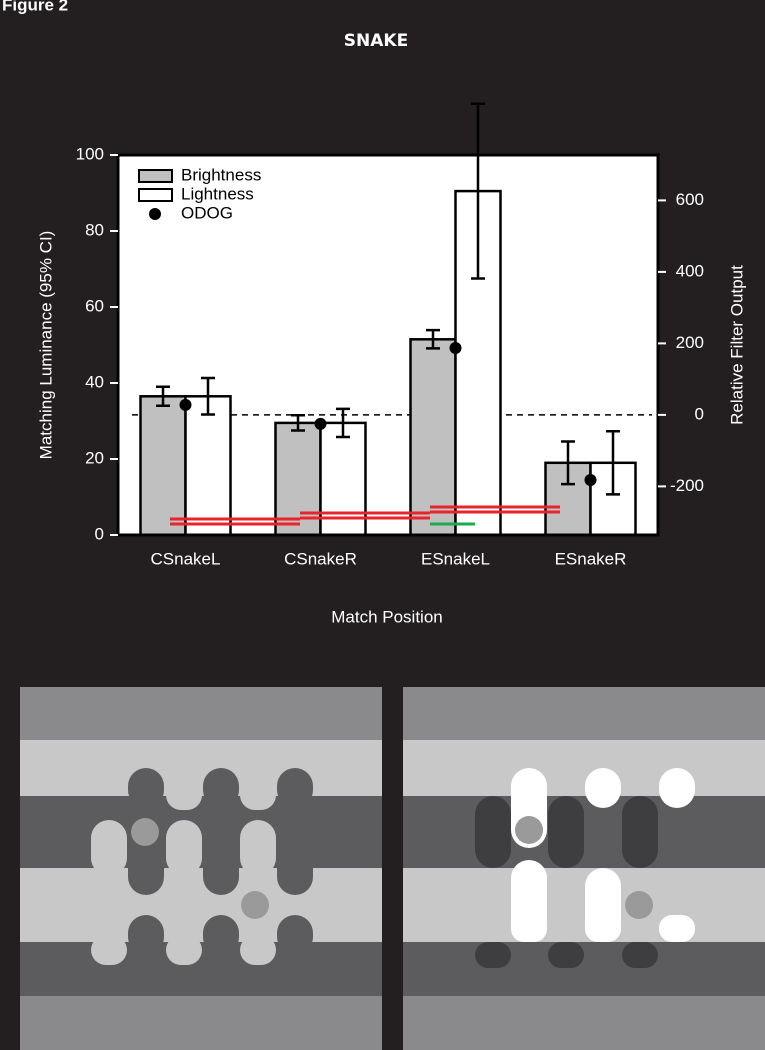  What do you see at coordinates (699, 413) in the screenshot?
I see `y2-tick-label: 0` at bounding box center [699, 413].